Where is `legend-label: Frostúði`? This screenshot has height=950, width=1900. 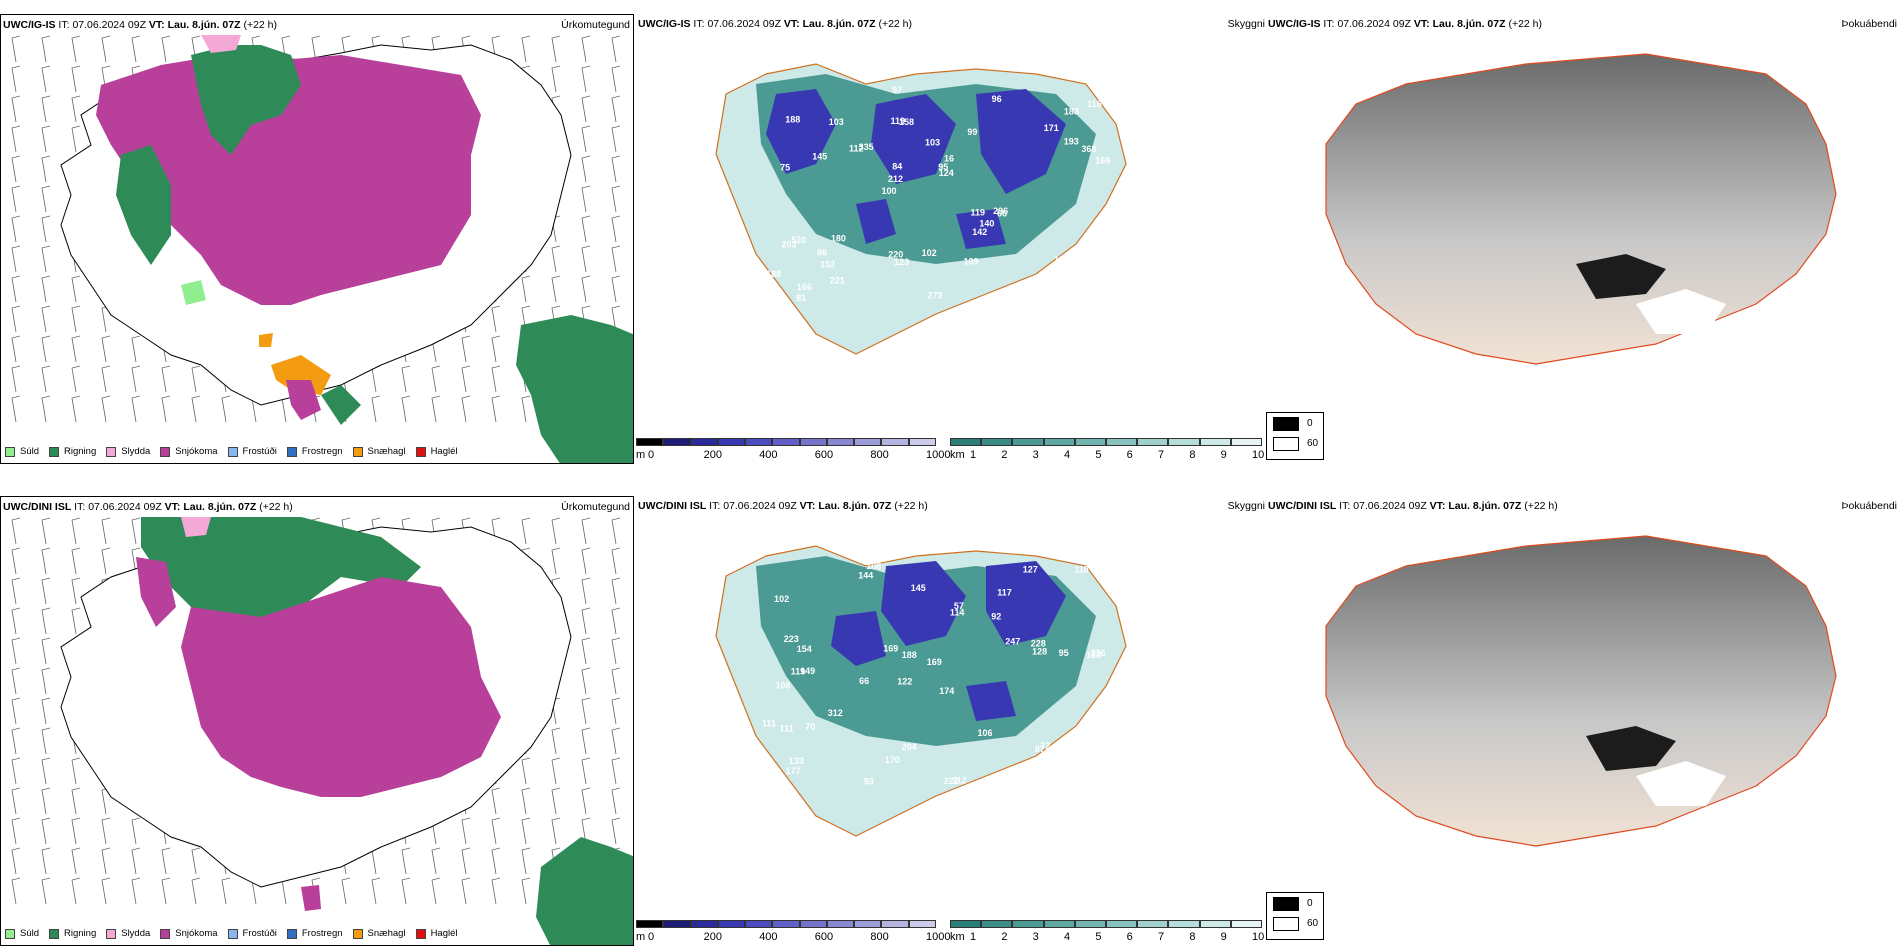 legend-label: Frostúði is located at coordinates (259, 451).